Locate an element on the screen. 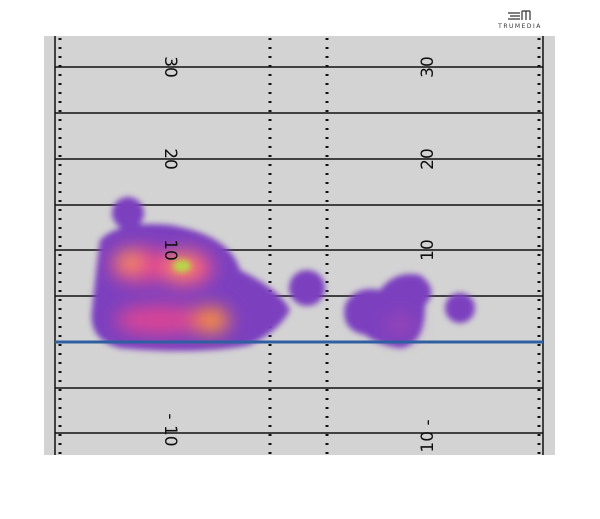 The height and width of the screenshot is (519, 600). logo-text: TRUMEDIA is located at coordinates (519, 26).